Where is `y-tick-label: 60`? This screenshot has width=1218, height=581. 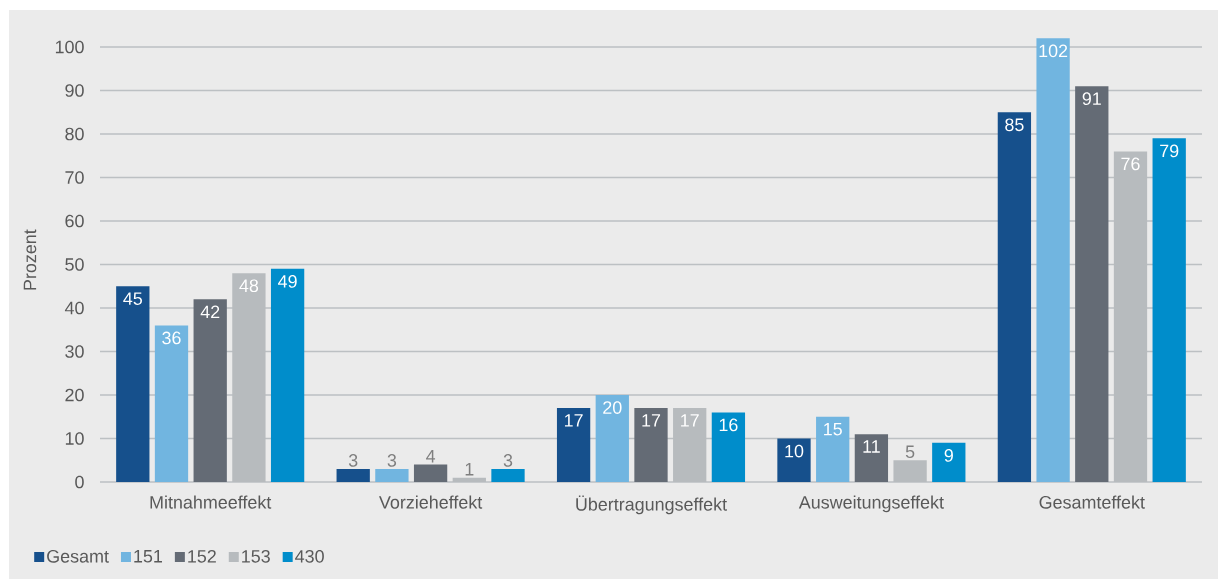 y-tick-label: 60 is located at coordinates (74, 221).